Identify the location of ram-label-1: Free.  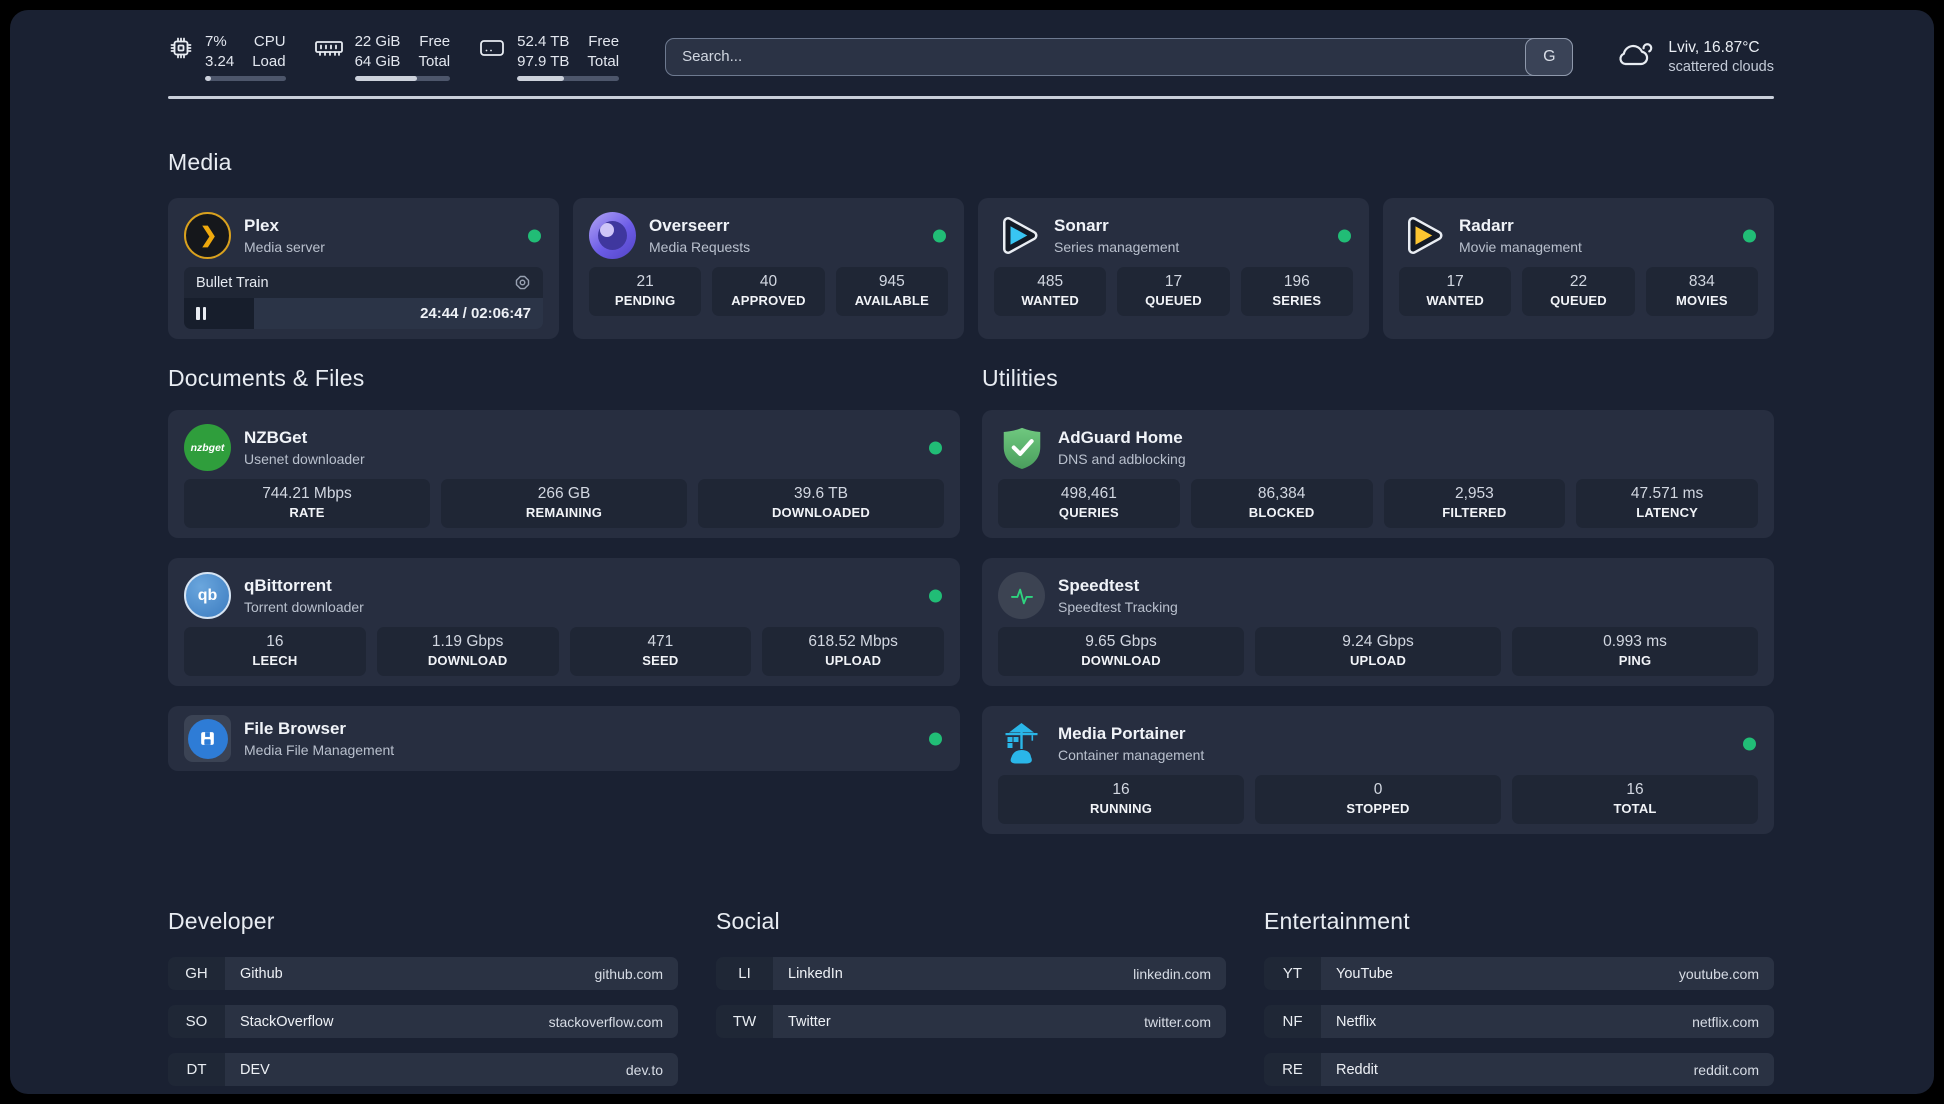
(435, 41).